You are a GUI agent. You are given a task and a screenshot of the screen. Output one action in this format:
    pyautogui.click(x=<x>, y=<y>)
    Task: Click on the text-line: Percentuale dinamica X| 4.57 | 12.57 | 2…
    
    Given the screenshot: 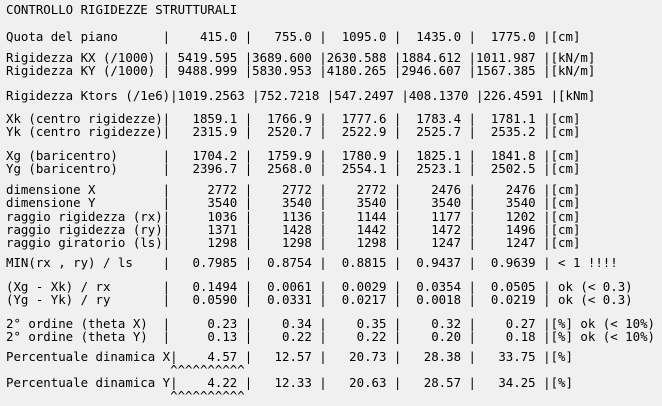 What is the action you would take?
    pyautogui.click(x=289, y=356)
    